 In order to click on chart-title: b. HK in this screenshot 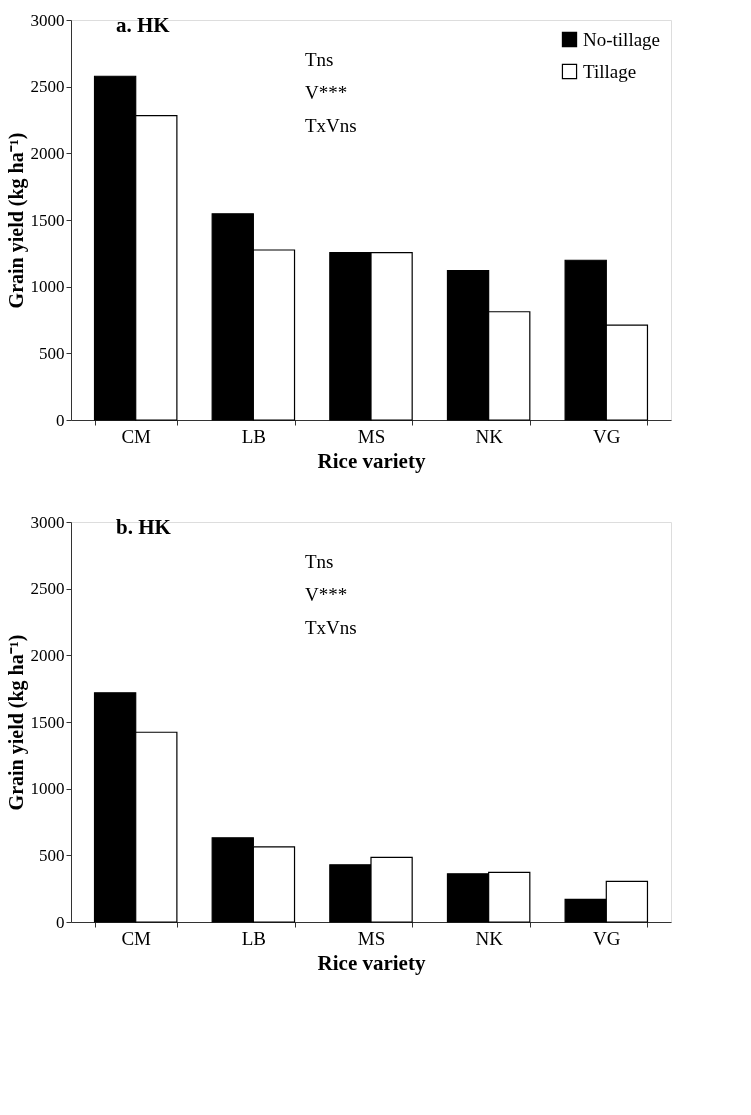, I will do `click(144, 527)`.